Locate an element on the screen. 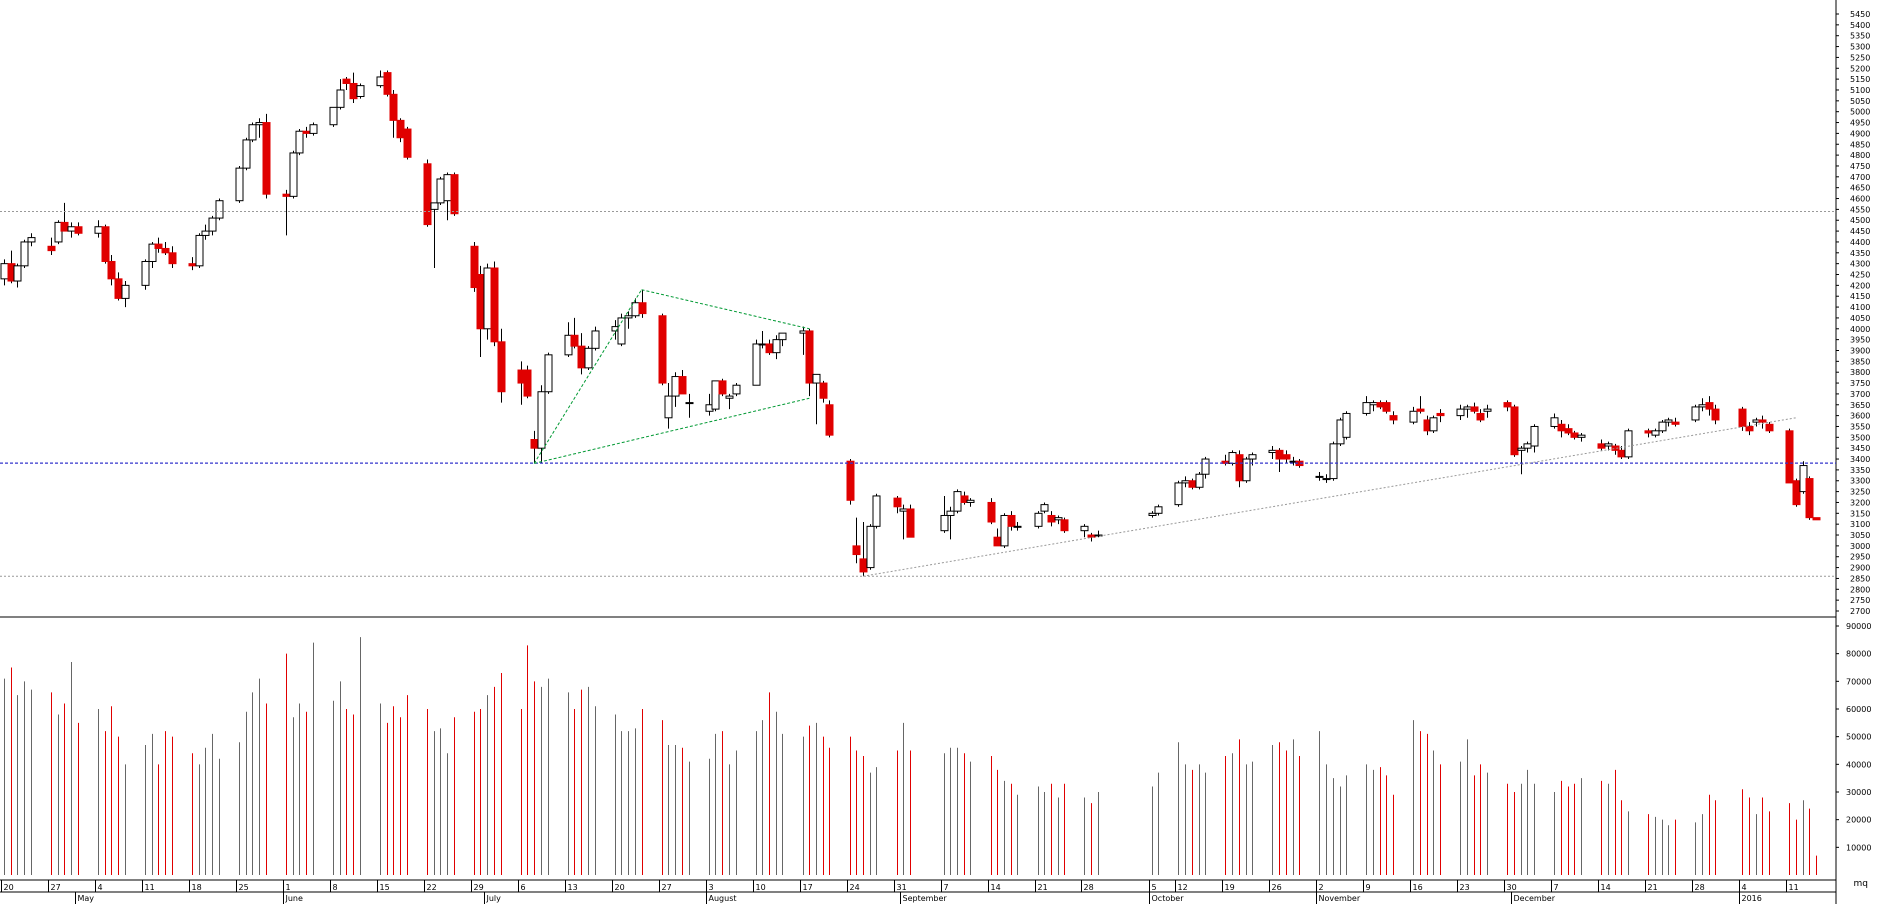  volume-tick-label: 90000 is located at coordinates (1858, 626).